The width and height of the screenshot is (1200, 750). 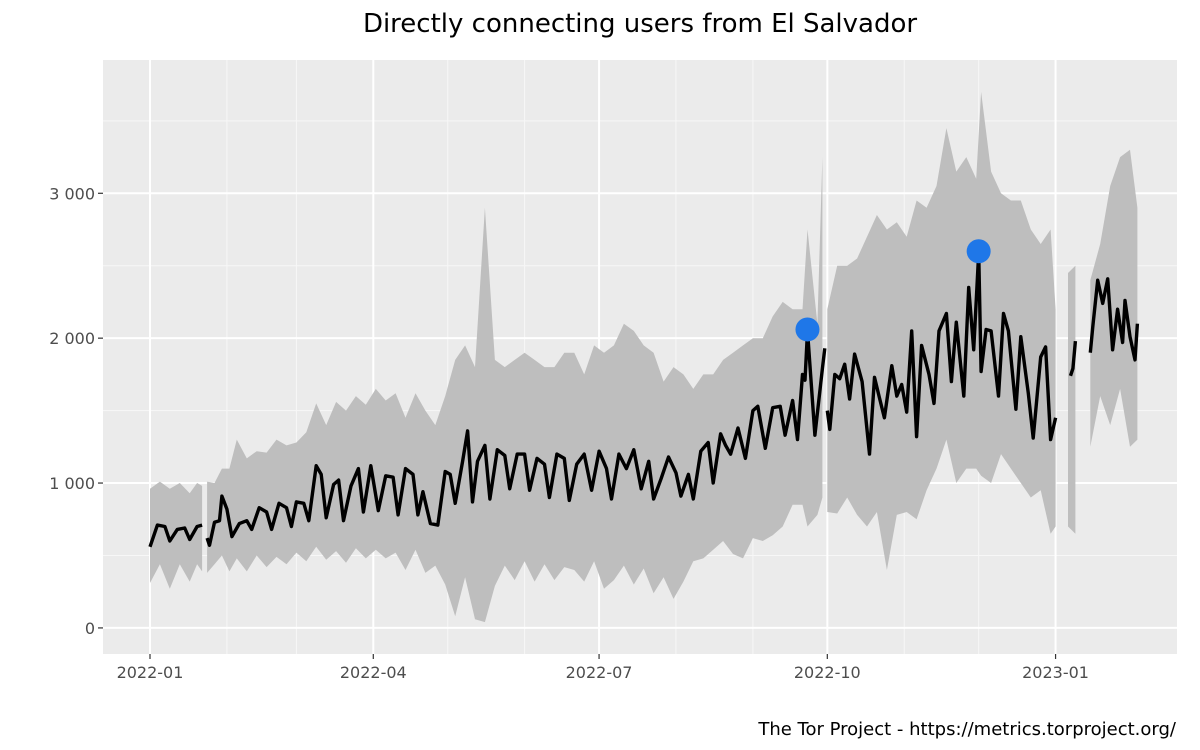 I want to click on y-tick-label: 0, so click(x=90, y=628).